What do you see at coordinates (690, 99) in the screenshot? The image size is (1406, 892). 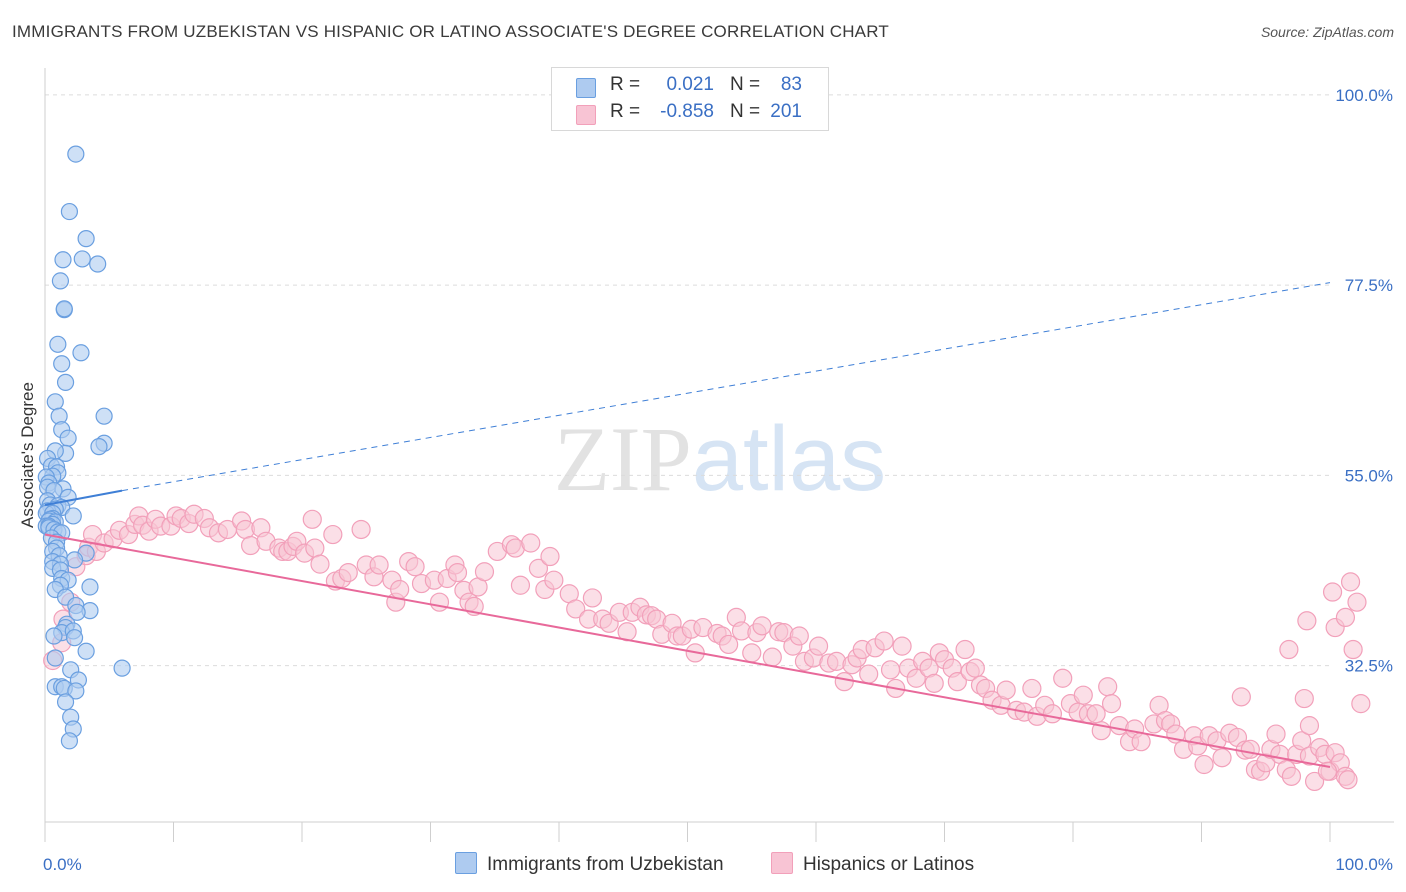 I see `correlation-legend: R = 0.021 N = 83 R = -0.858 N = 201` at bounding box center [690, 99].